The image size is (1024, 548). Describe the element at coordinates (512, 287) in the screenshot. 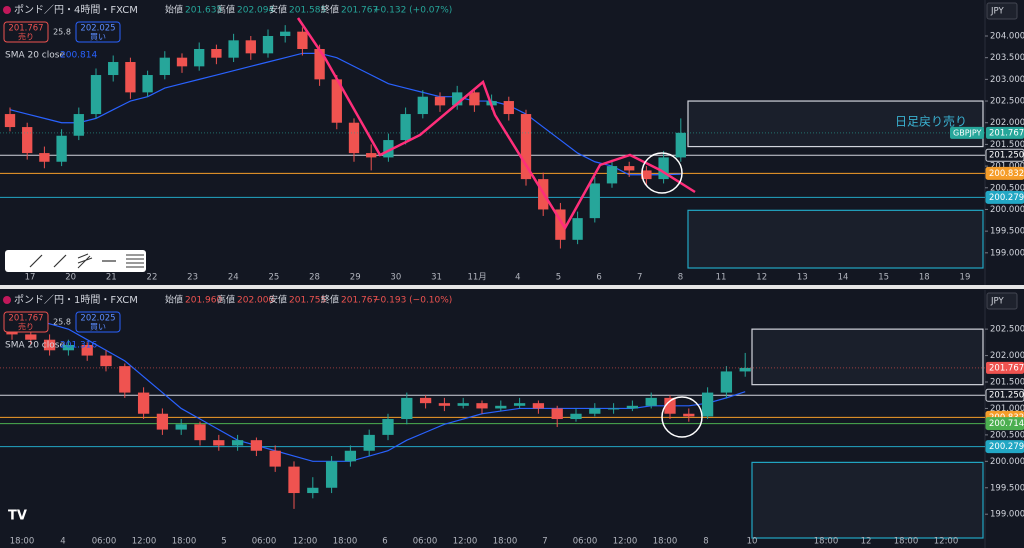

I see `panel-divider` at that location.